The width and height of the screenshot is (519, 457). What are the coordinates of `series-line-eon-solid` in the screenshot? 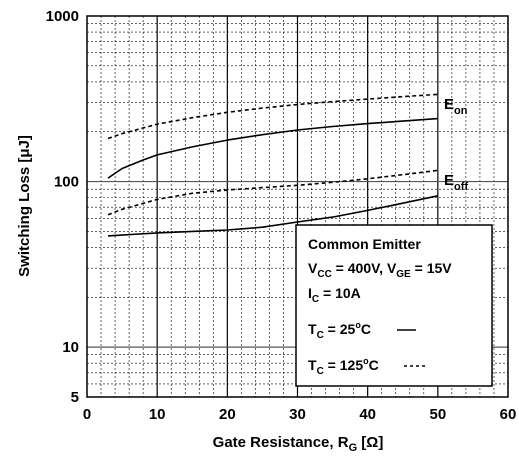 It's located at (272, 148).